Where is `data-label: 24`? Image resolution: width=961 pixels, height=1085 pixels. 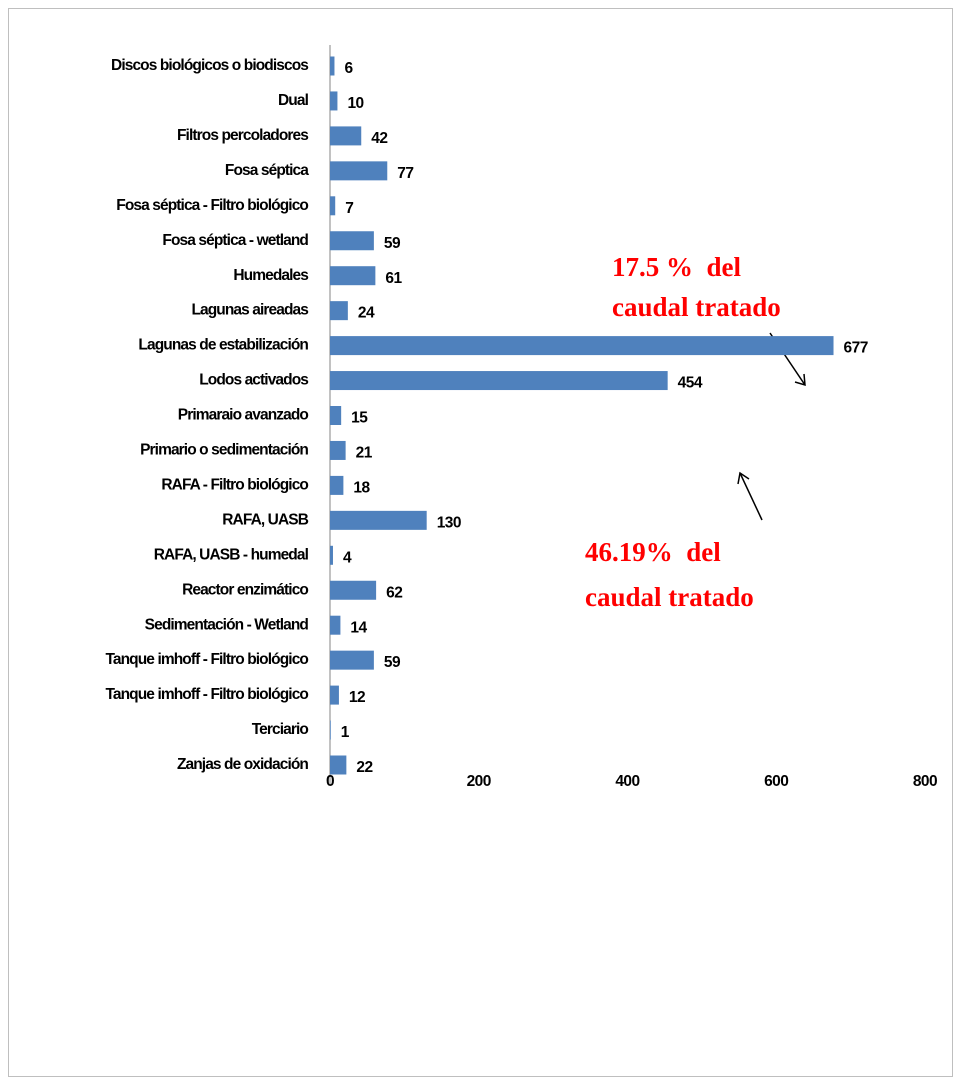
data-label: 24 is located at coordinates (366, 313).